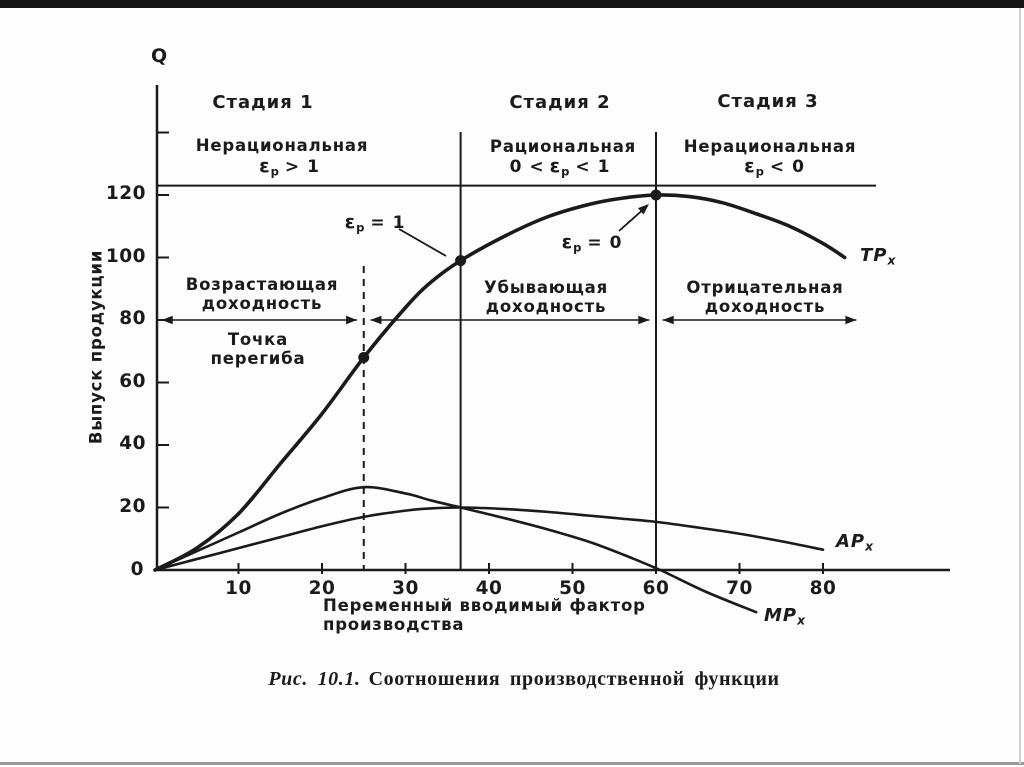  I want to click on y-tick-label: 100, so click(125, 256).